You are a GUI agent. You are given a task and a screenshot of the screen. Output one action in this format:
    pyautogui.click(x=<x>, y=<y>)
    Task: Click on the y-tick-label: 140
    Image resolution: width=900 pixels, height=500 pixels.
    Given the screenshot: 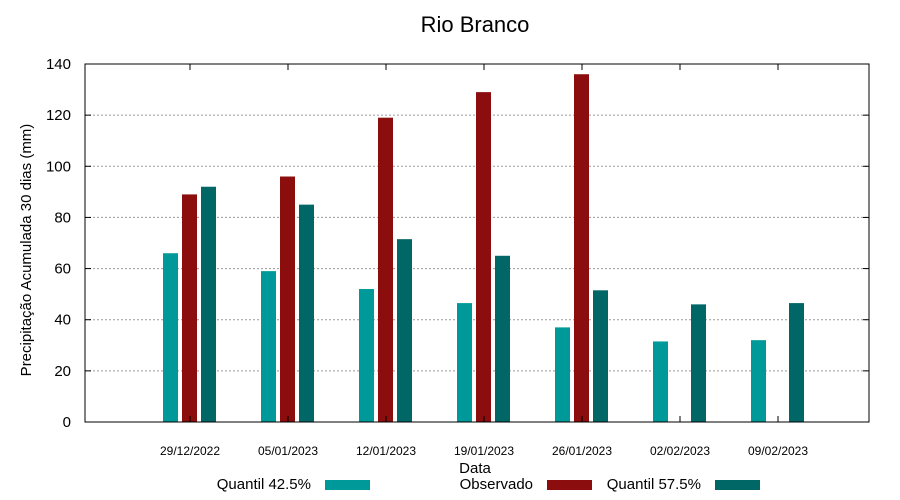 What is the action you would take?
    pyautogui.click(x=58, y=64)
    